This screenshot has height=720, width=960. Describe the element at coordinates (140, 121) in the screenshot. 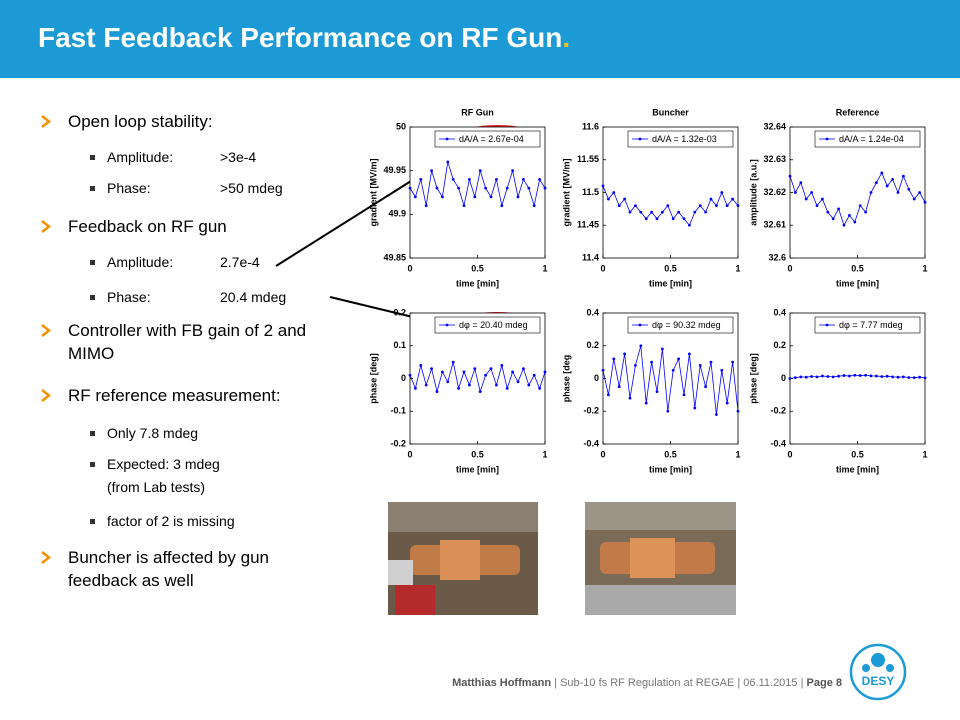

I see `bullet-text: Open loop stability:` at that location.